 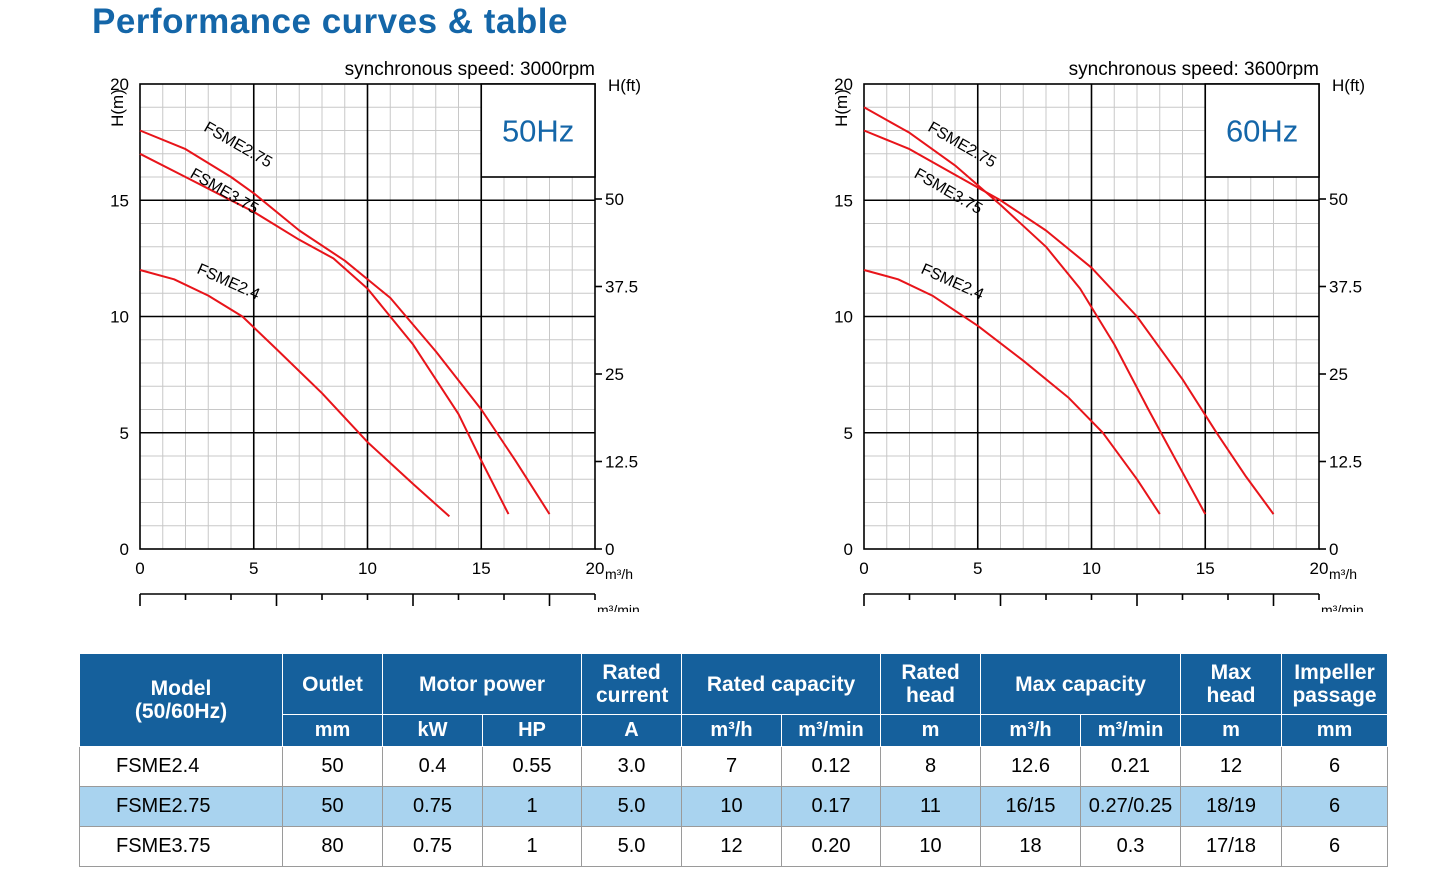 What do you see at coordinates (631, 766) in the screenshot?
I see `cell-current: 3.0` at bounding box center [631, 766].